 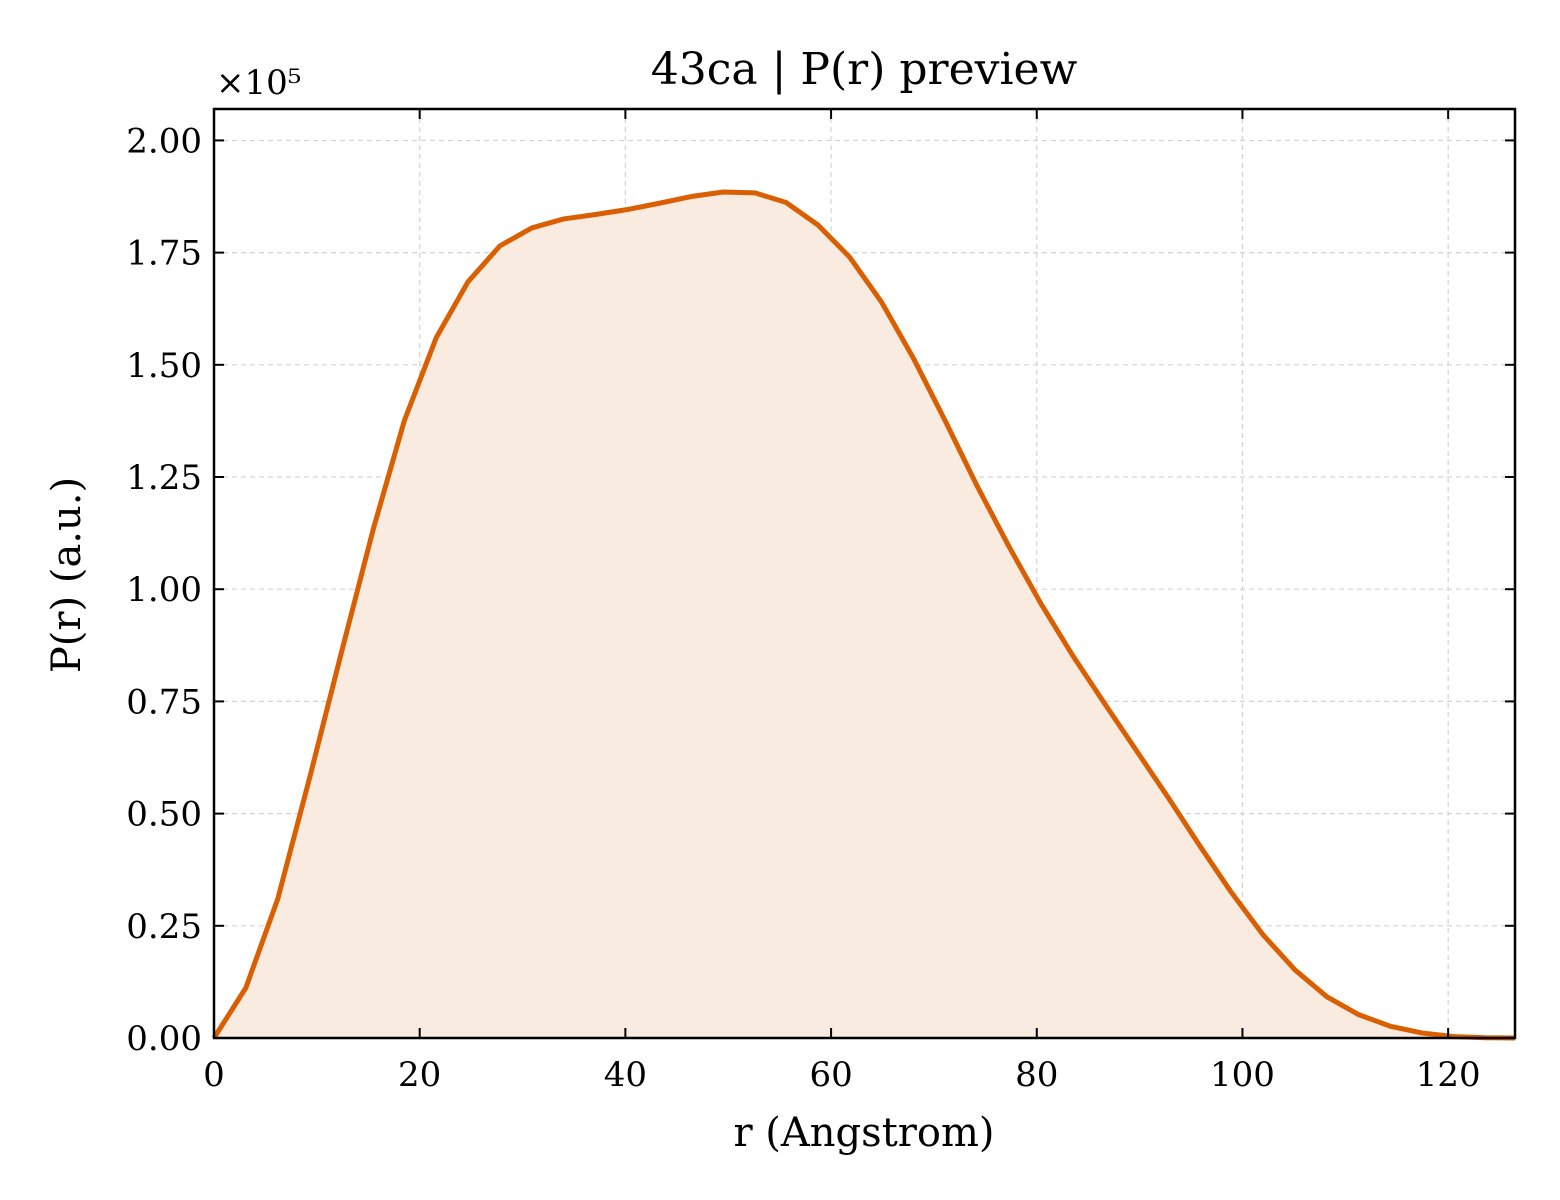 What do you see at coordinates (164, 1039) in the screenshot?
I see `y-tick-label: 0.00` at bounding box center [164, 1039].